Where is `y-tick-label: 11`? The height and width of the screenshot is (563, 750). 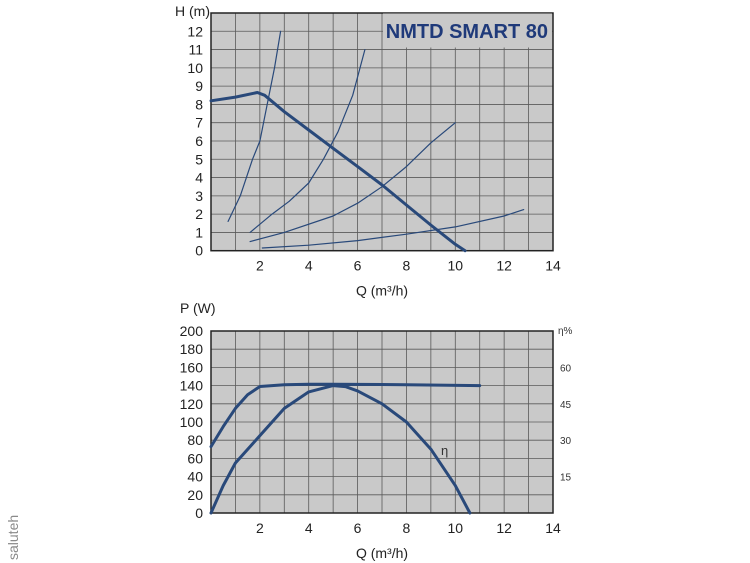
y-tick-label: 11 is located at coordinates (195, 50).